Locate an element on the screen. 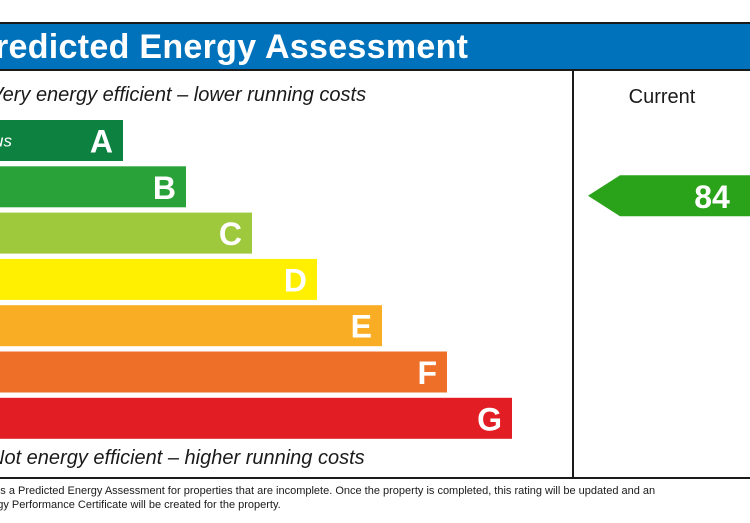  band-letter-b: B is located at coordinates (164, 188).